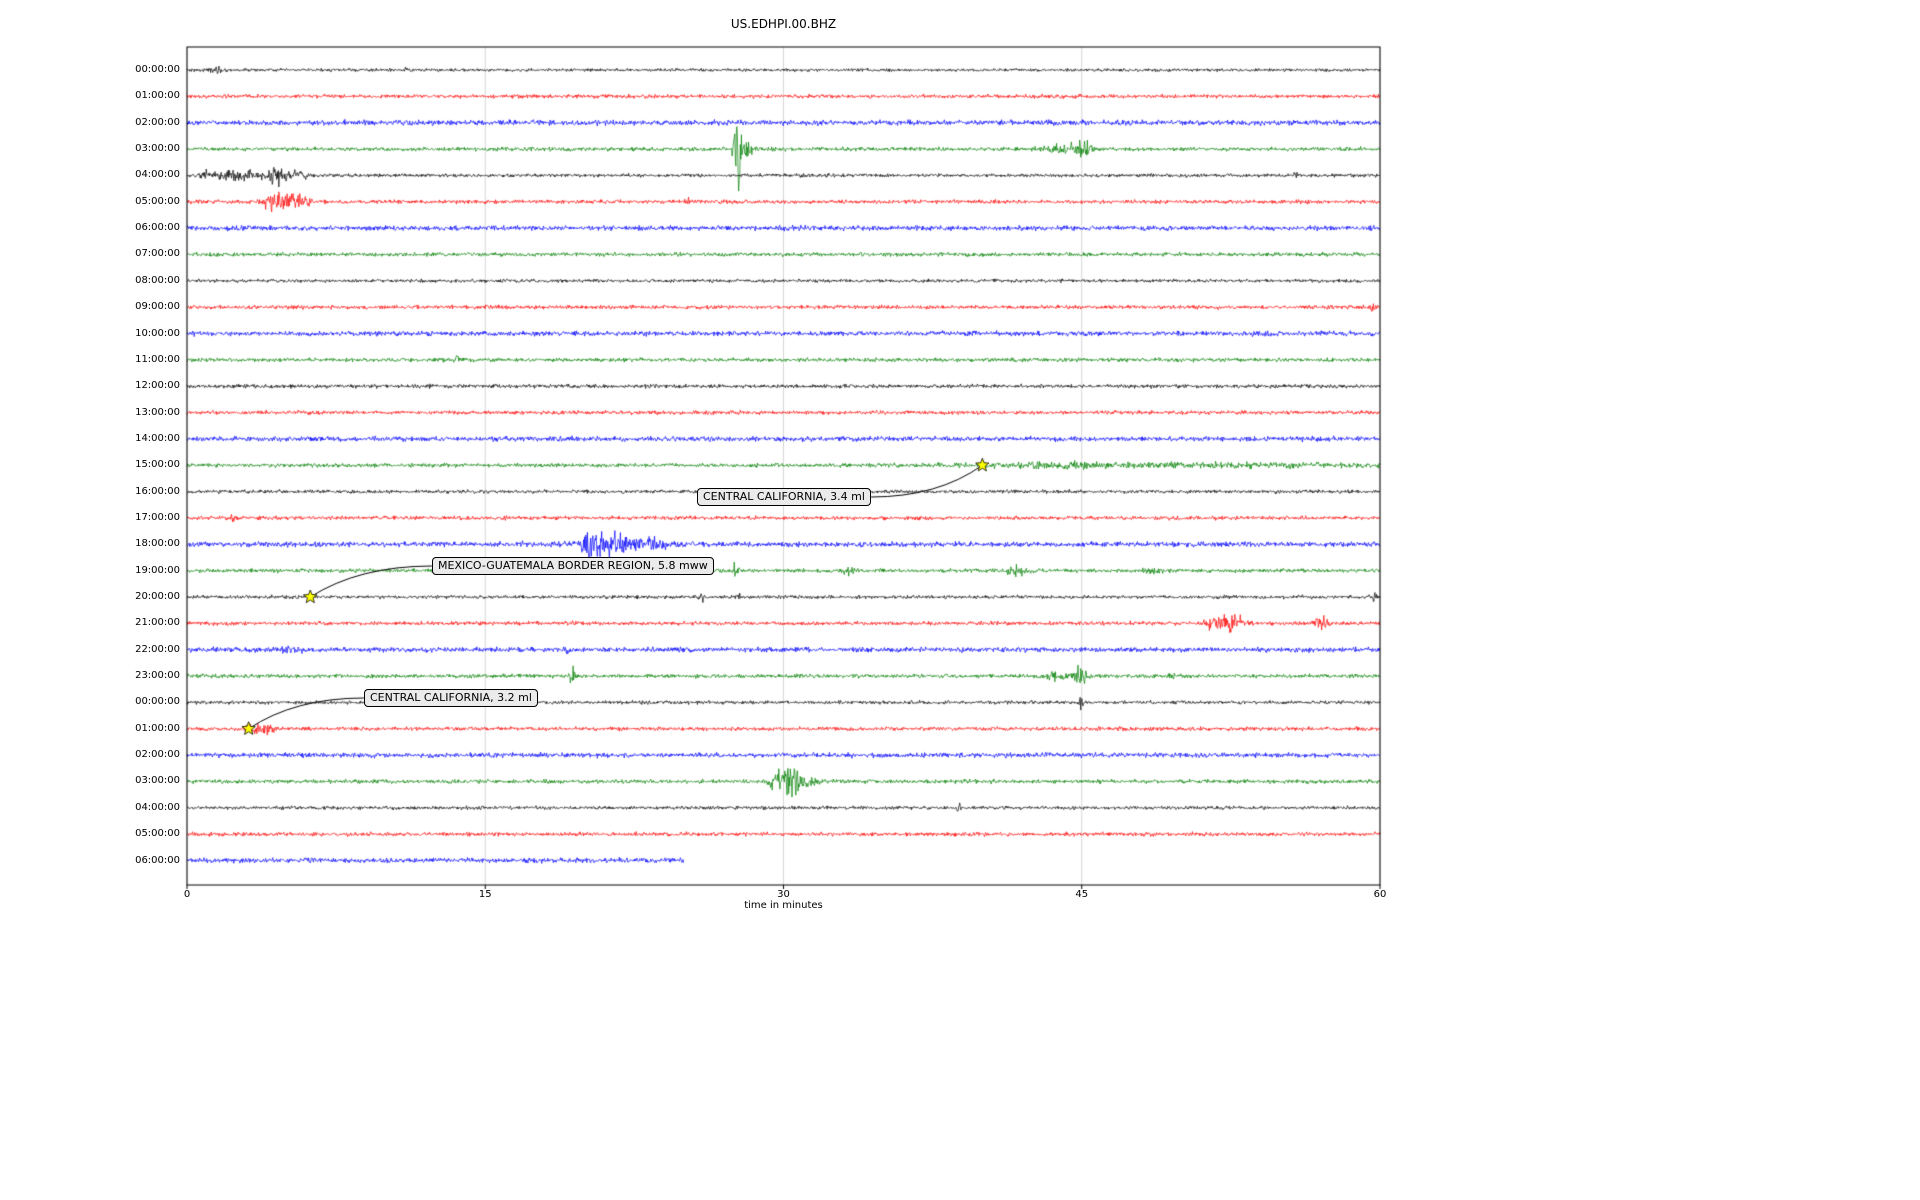  Describe the element at coordinates (1082, 894) in the screenshot. I see `x-tick-label: 45` at that location.